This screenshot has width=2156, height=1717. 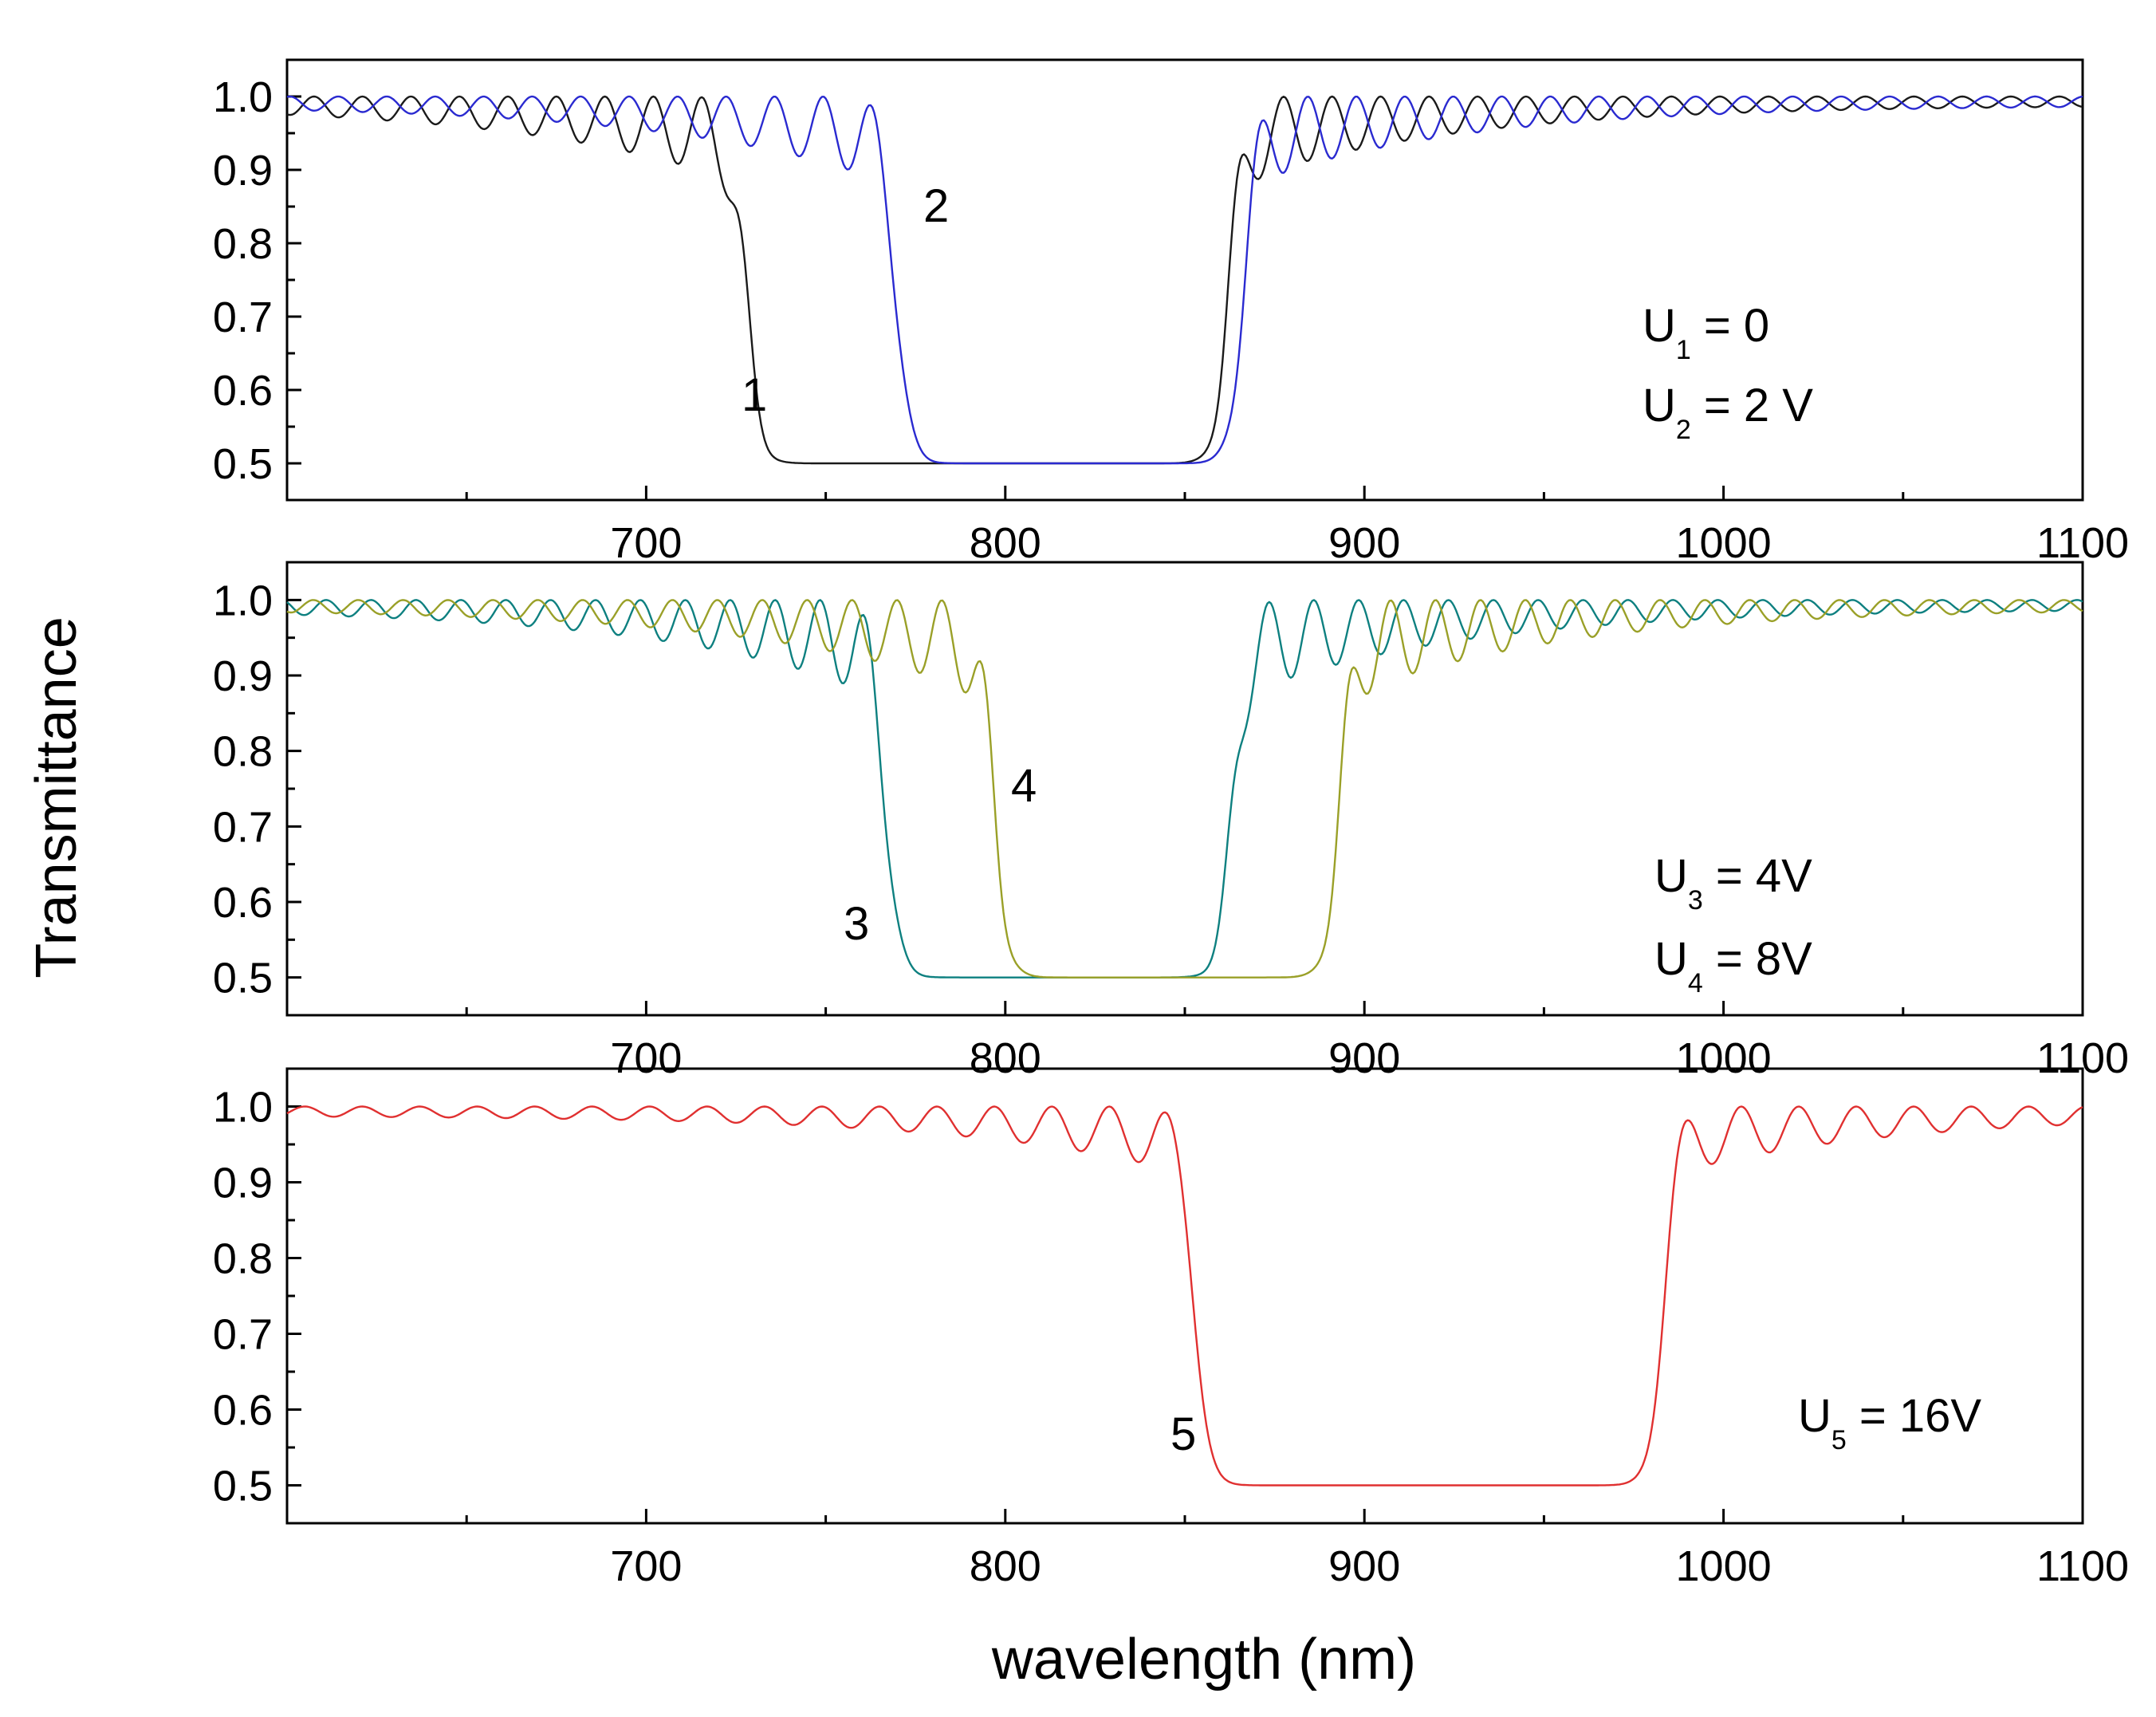 What do you see at coordinates (857, 924) in the screenshot?
I see `curve-label-3: 3` at bounding box center [857, 924].